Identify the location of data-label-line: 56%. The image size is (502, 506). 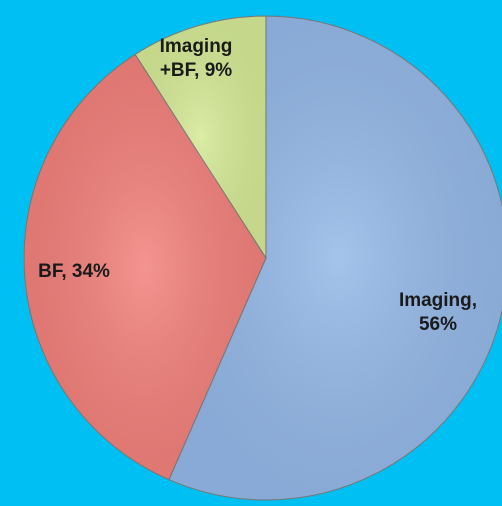
(438, 324).